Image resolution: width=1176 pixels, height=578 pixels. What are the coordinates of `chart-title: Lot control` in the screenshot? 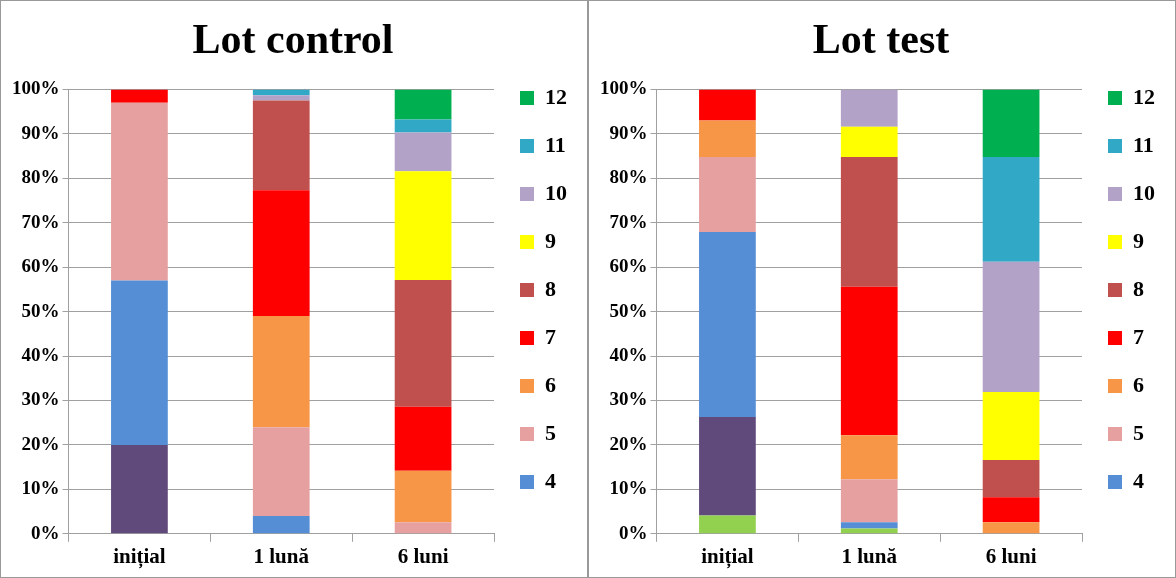 It's located at (293, 39).